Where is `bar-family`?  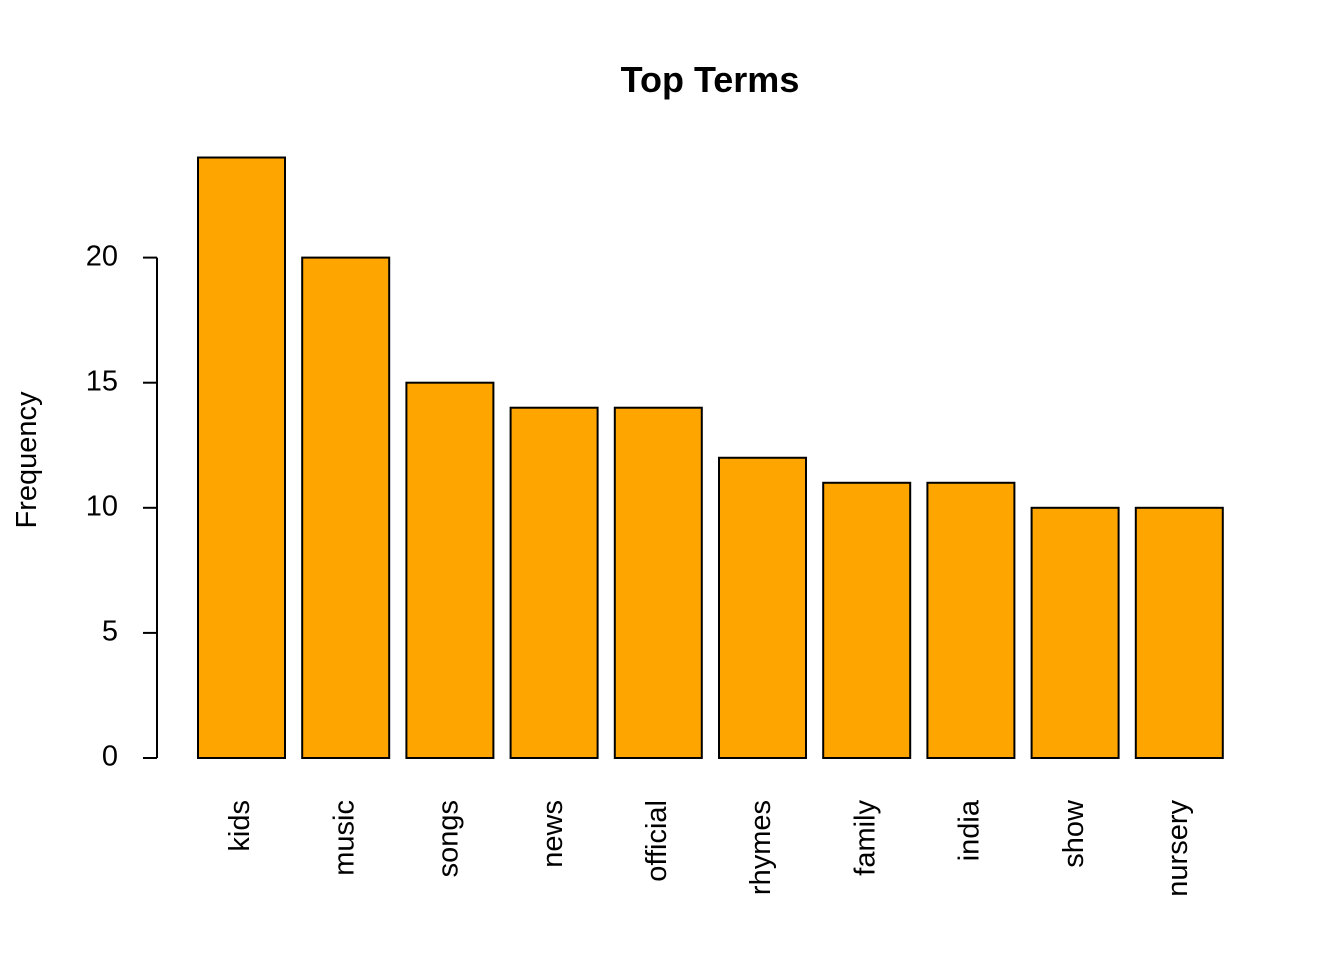
bar-family is located at coordinates (867, 620).